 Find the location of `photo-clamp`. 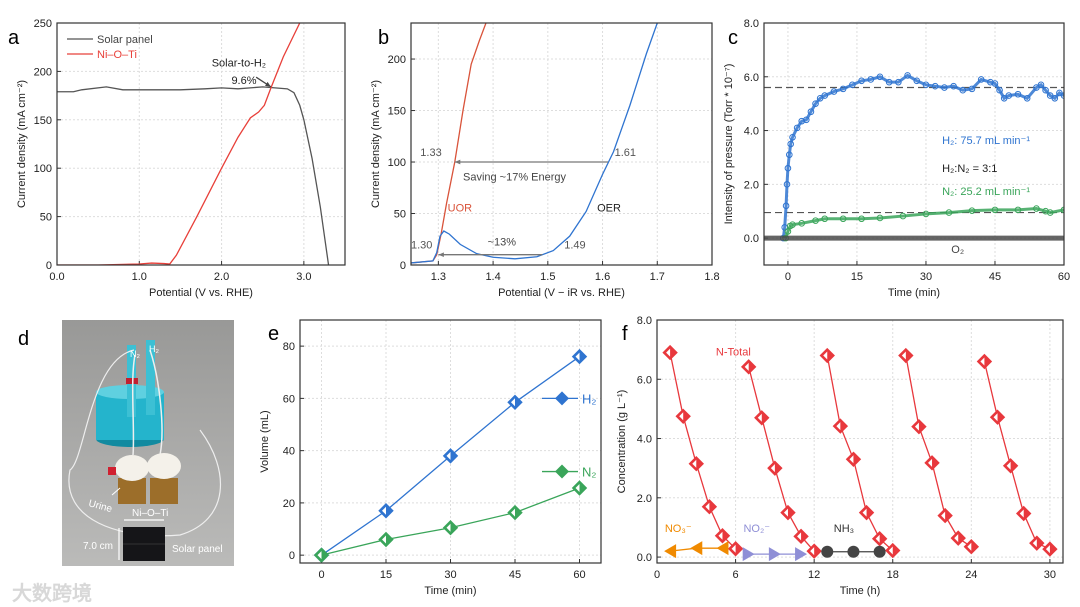

photo-clamp is located at coordinates (132, 381).